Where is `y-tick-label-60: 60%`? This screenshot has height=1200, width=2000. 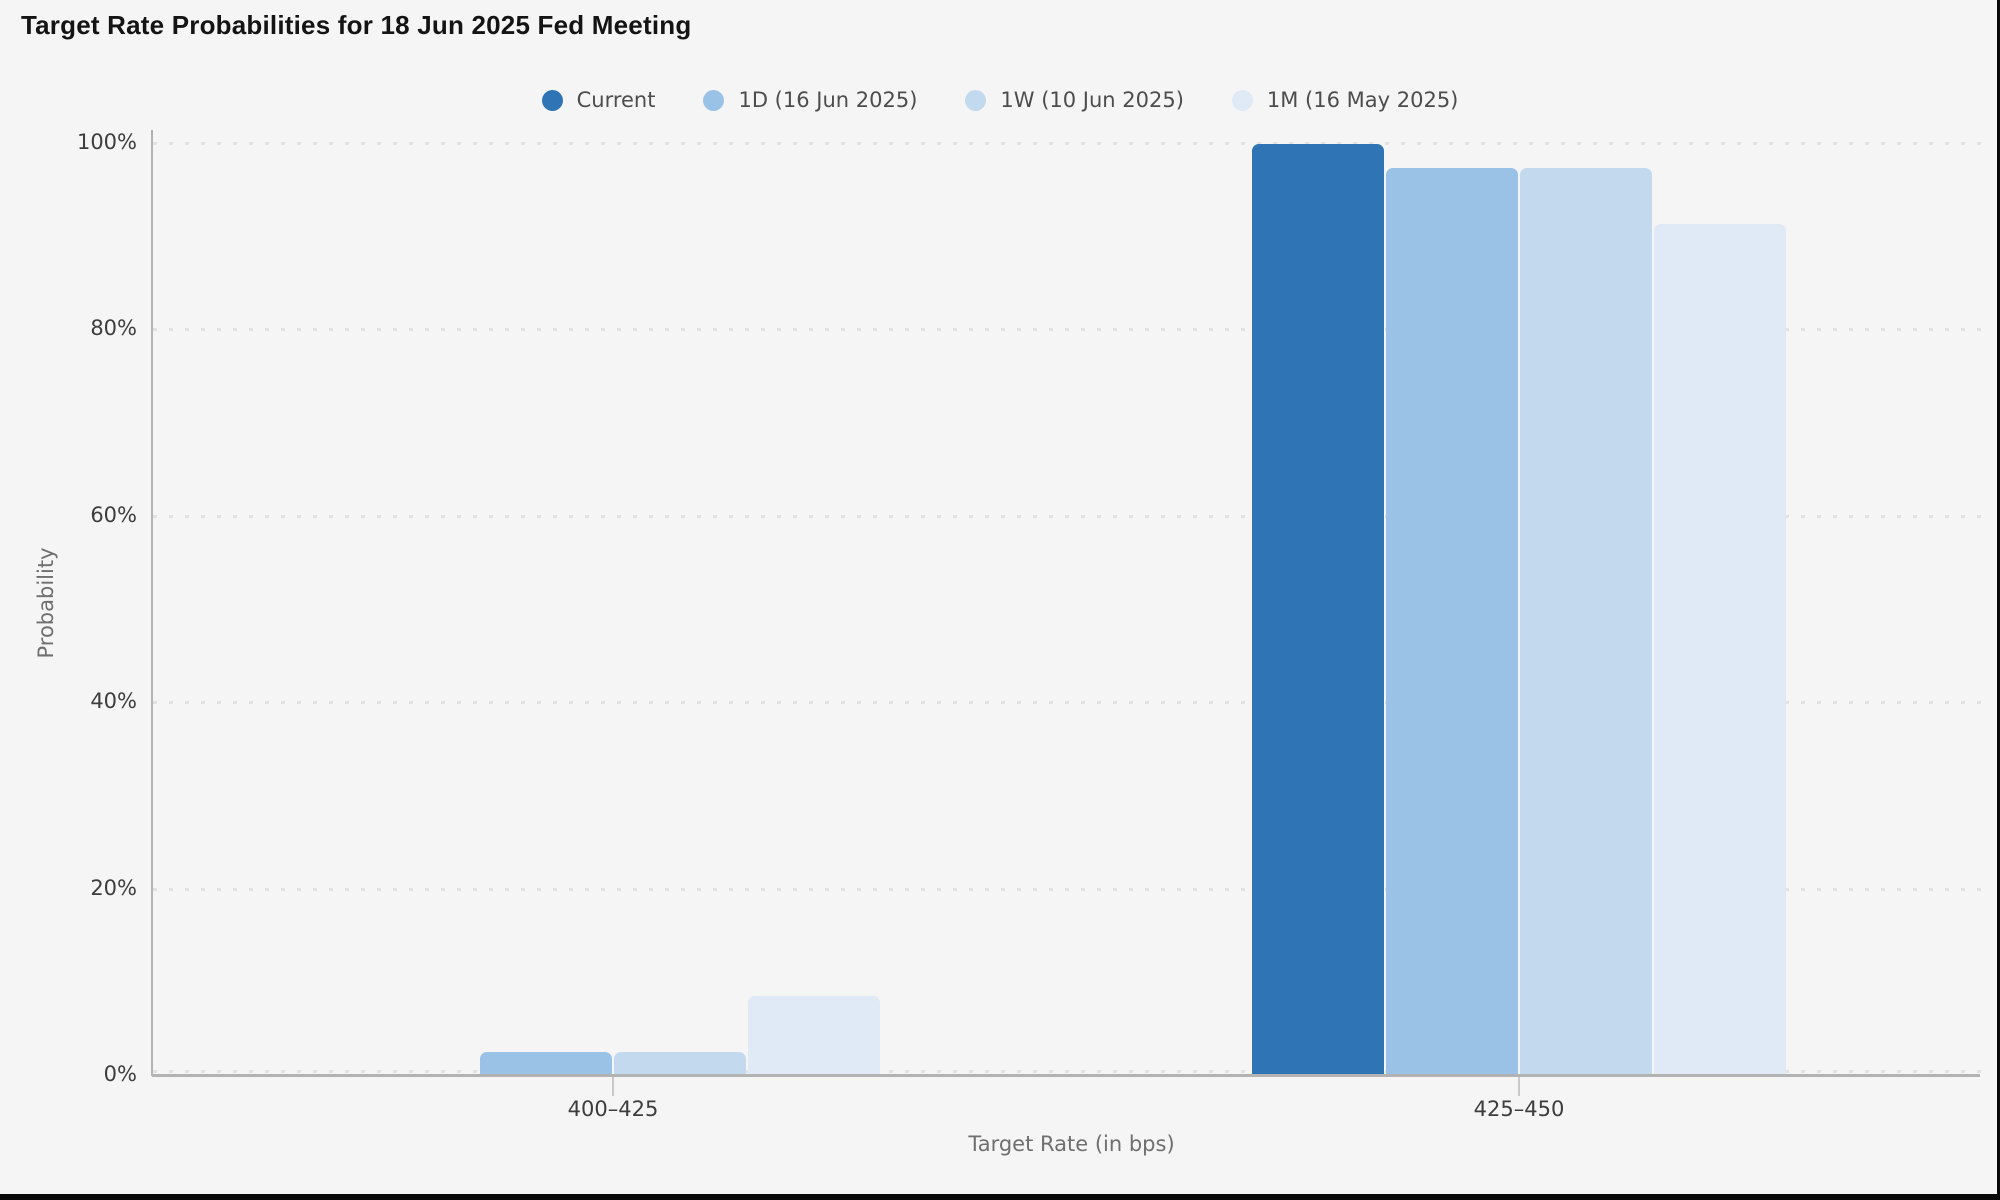 y-tick-label-60: 60% is located at coordinates (113, 514).